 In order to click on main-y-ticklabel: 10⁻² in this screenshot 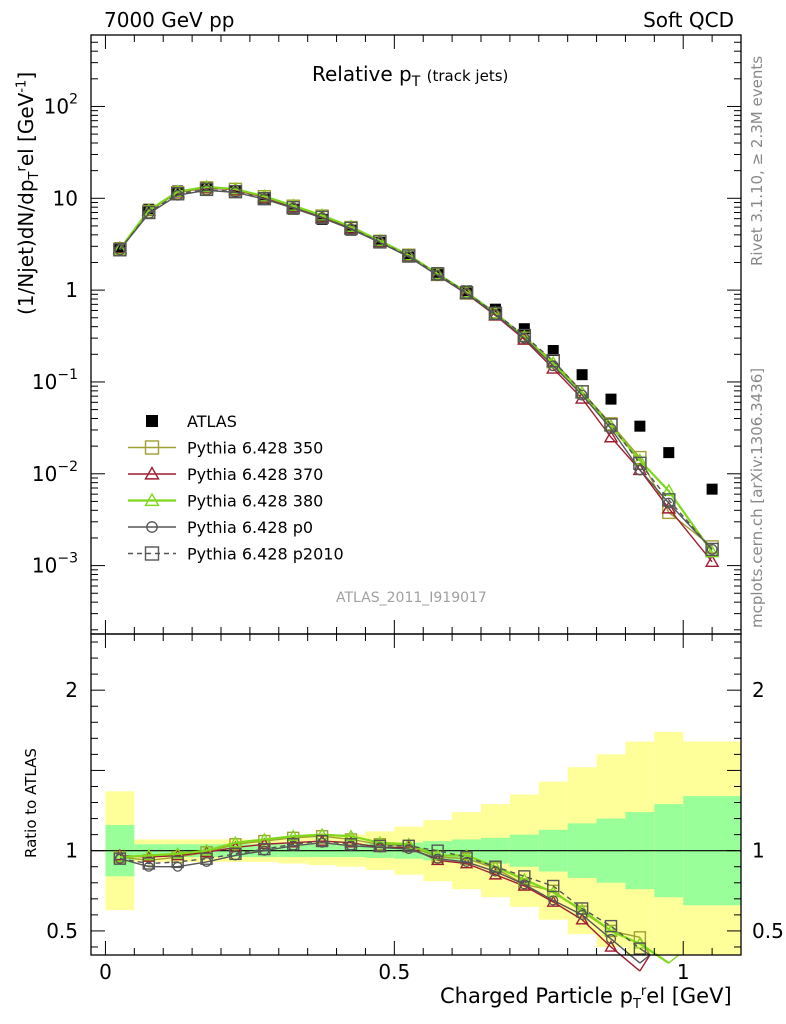, I will do `click(55, 472)`.